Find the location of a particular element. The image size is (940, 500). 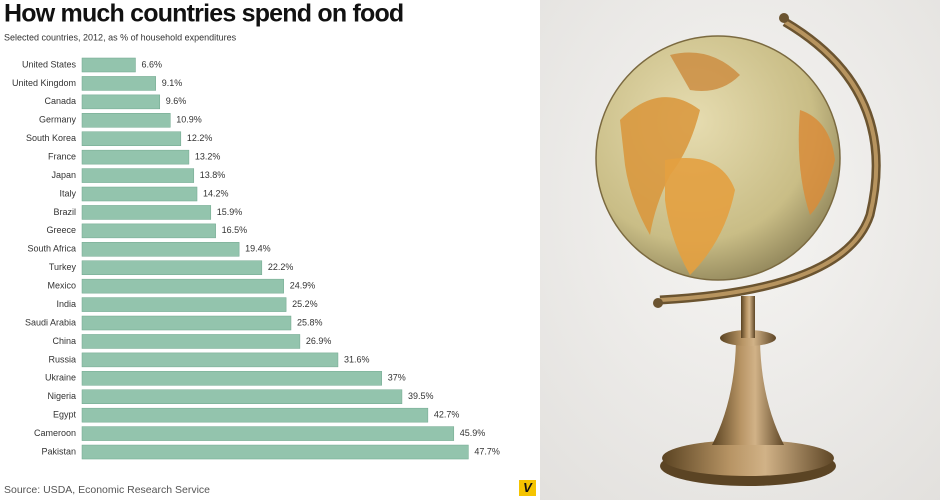

value-label: 47.7% is located at coordinates (487, 451).